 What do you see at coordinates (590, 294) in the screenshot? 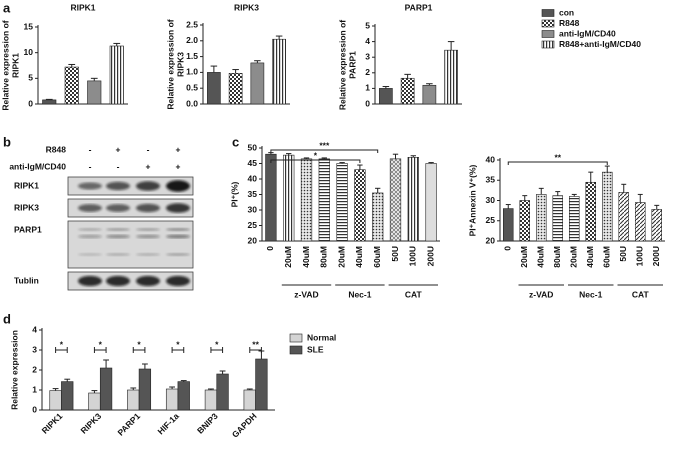
I see `group-label: Nec-1` at bounding box center [590, 294].